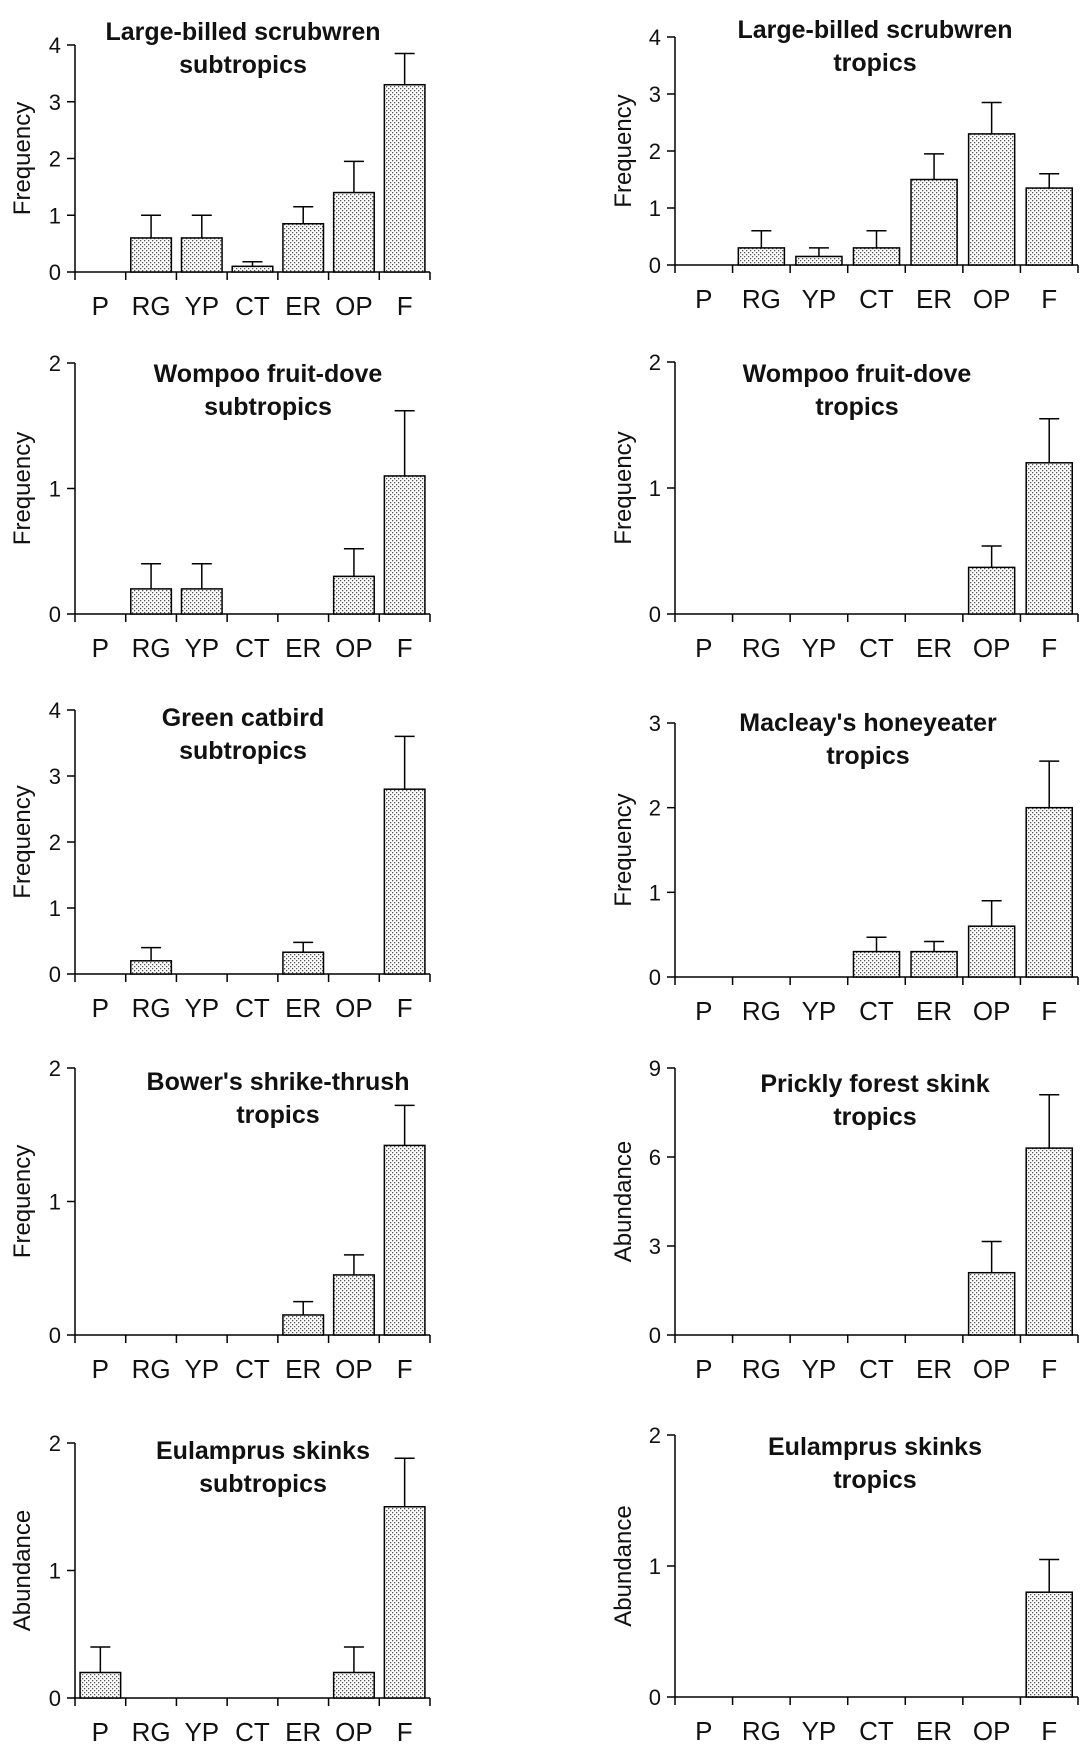 This screenshot has width=1088, height=1754. What do you see at coordinates (857, 374) in the screenshot?
I see `chart-title: Wompoo fruit-dove` at bounding box center [857, 374].